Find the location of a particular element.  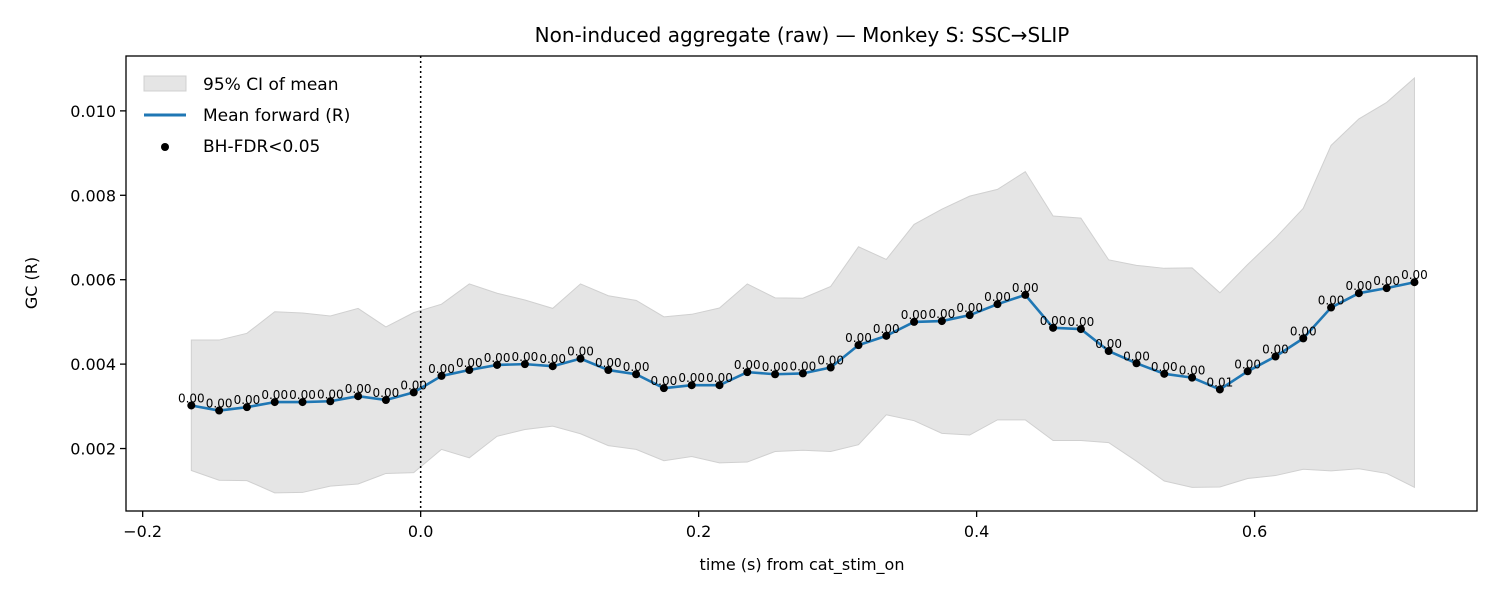

point-label: 0.01 is located at coordinates (1220, 382).